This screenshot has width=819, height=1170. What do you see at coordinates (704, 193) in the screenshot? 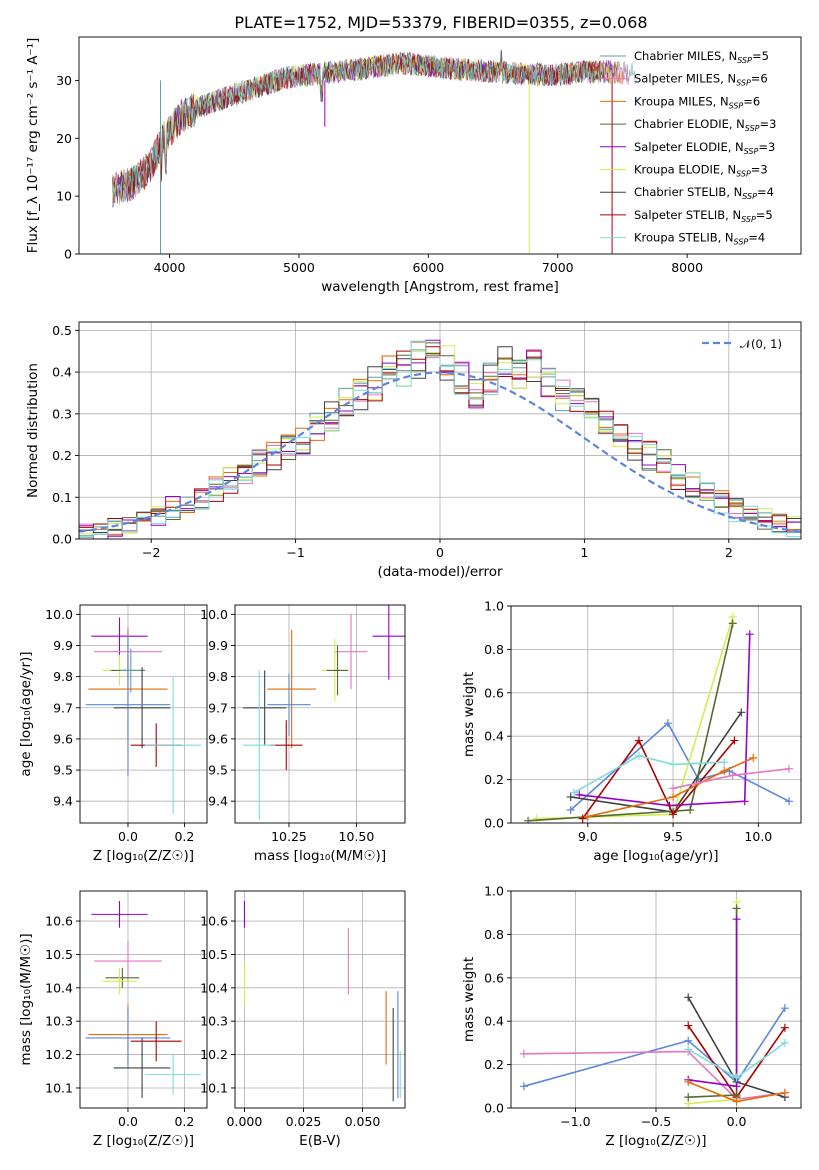
I see `legend-label: Chabrier STELIB, NSSP=4` at bounding box center [704, 193].